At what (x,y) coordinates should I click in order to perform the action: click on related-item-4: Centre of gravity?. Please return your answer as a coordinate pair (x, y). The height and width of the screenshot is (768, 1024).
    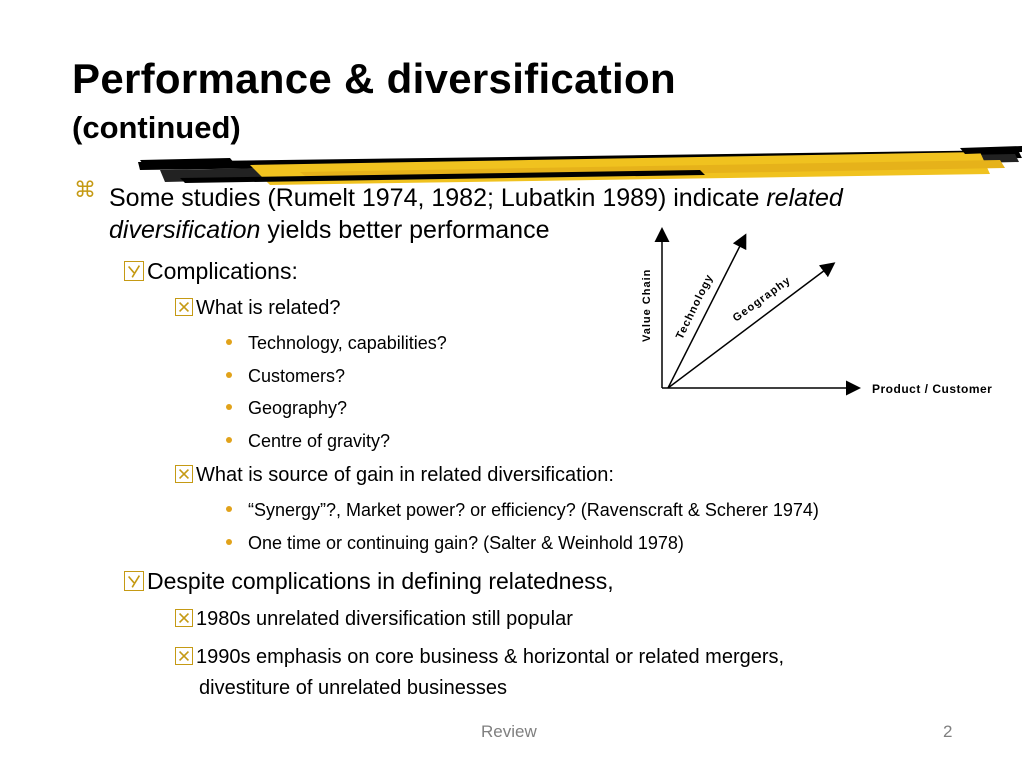
    Looking at the image, I should click on (308, 441).